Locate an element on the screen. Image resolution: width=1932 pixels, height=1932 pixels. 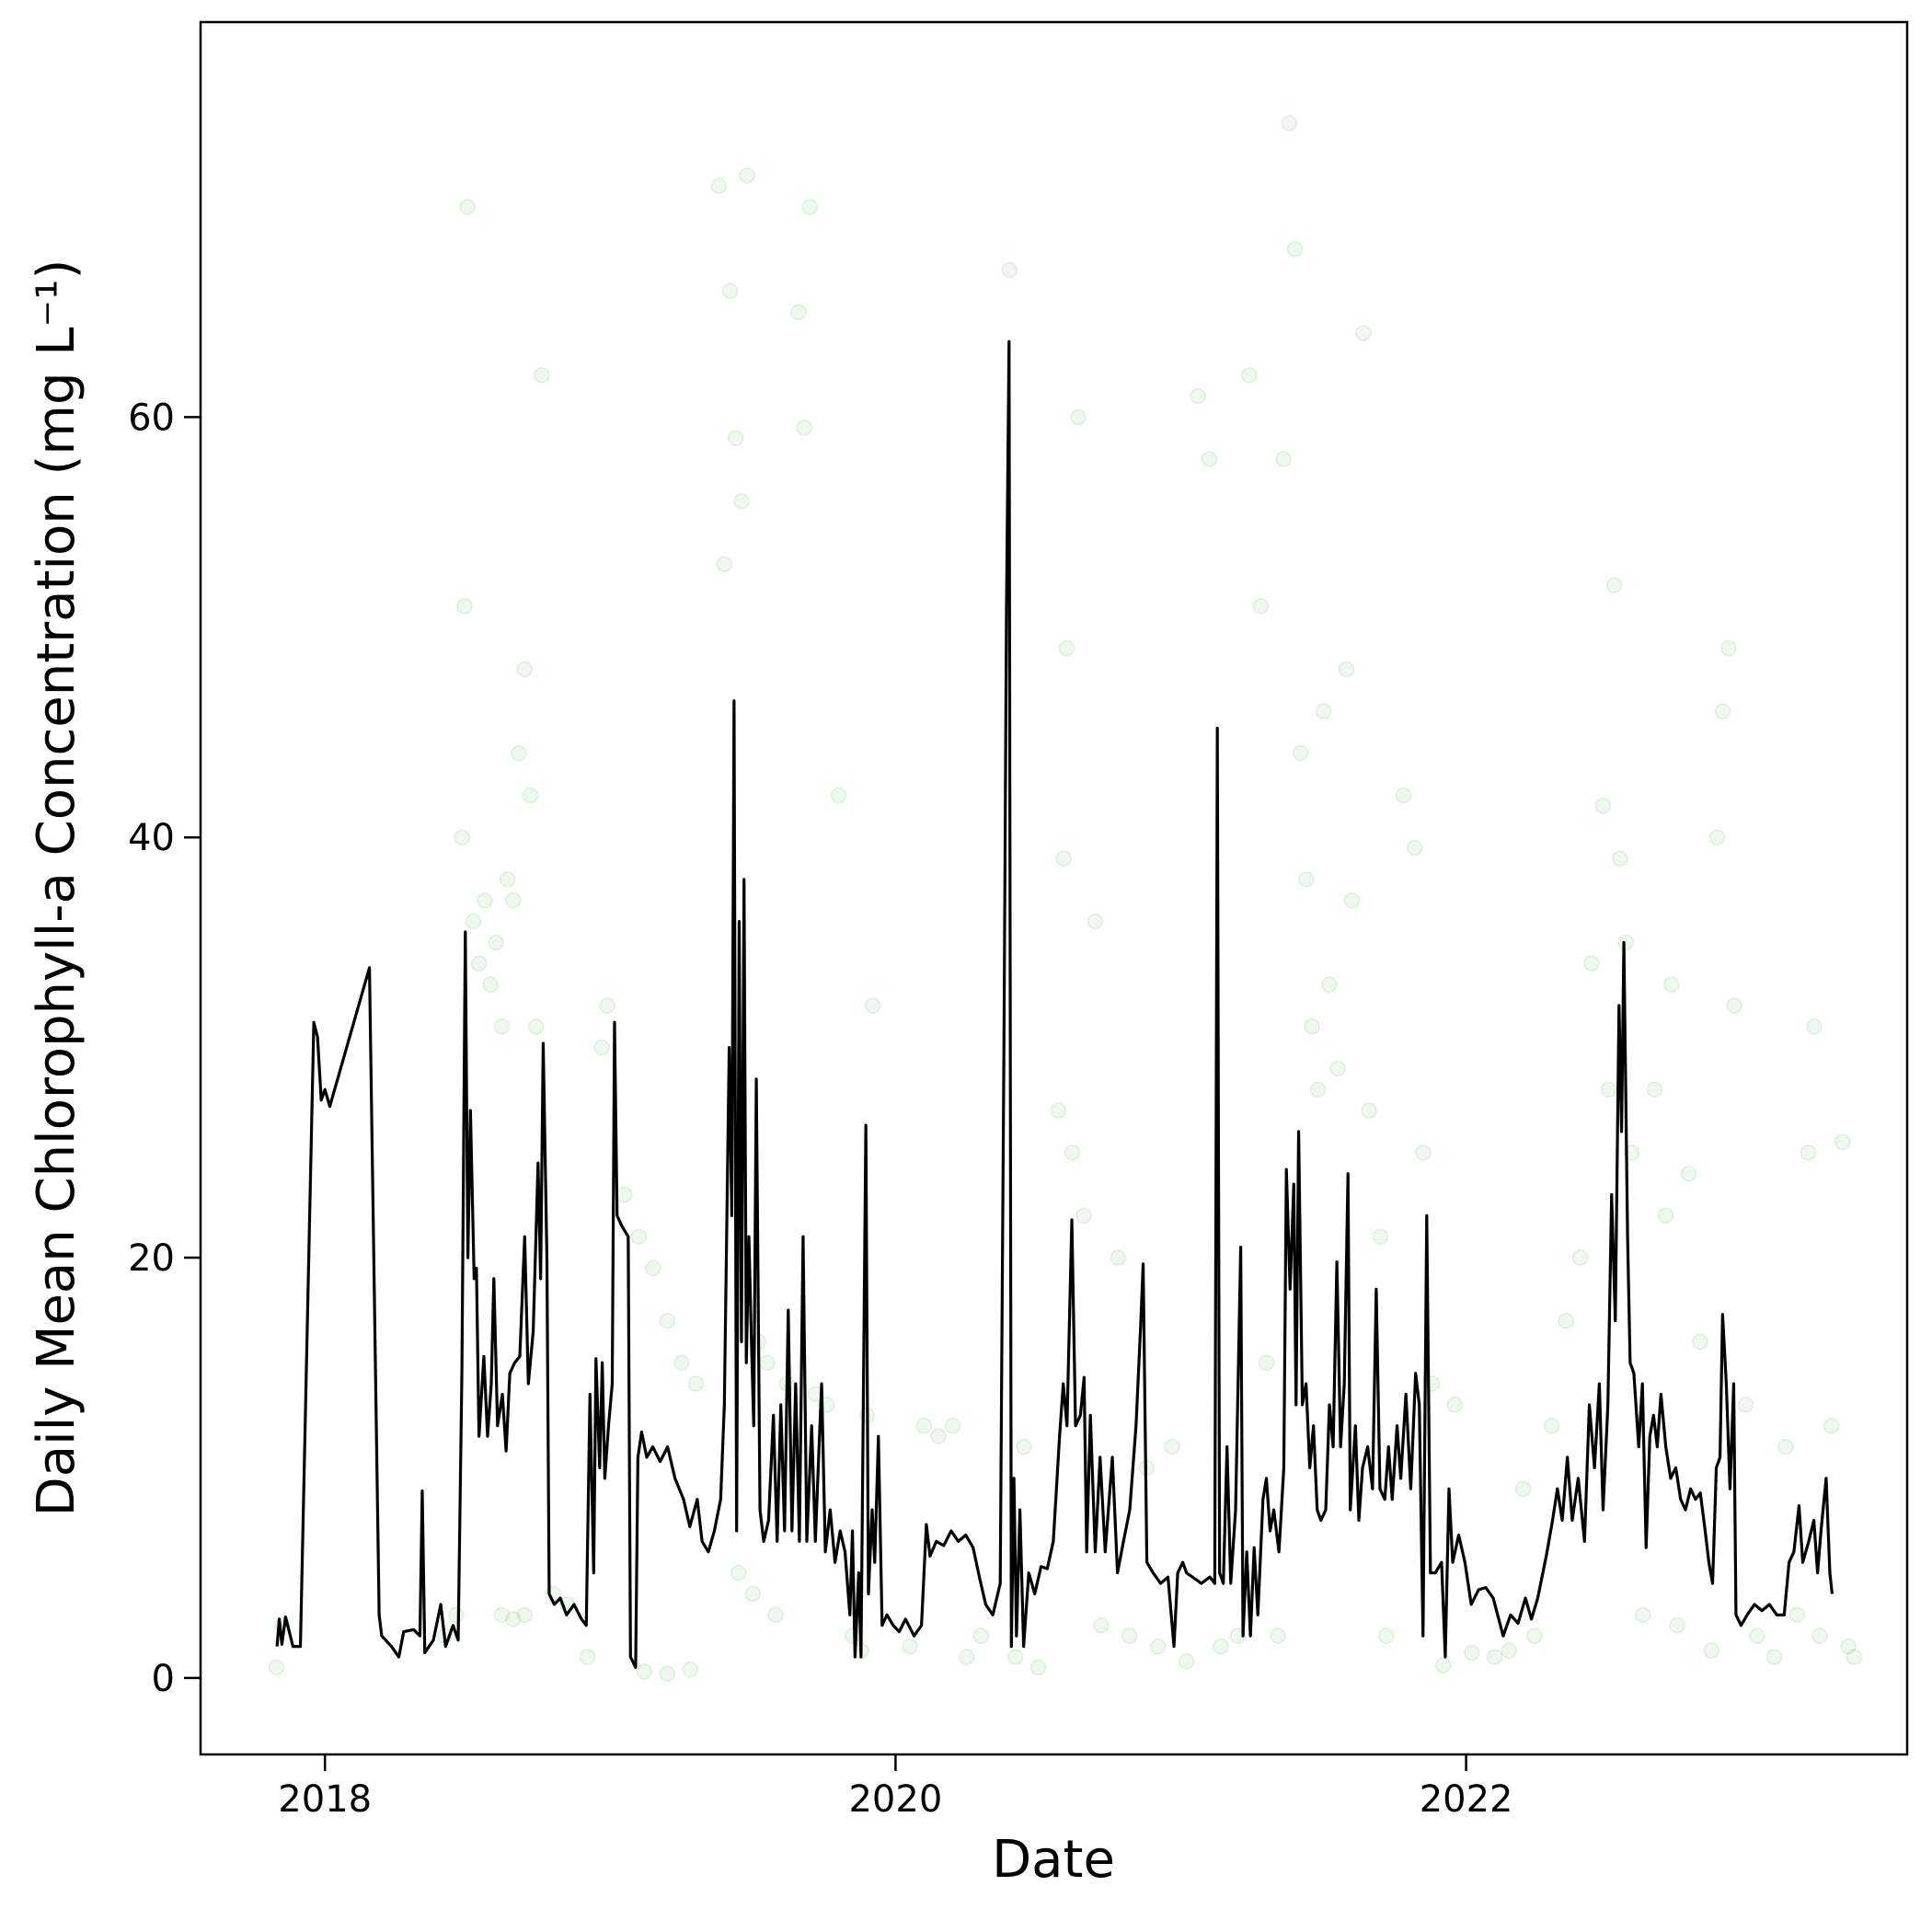
x-tick-label: 2020 is located at coordinates (895, 1799).